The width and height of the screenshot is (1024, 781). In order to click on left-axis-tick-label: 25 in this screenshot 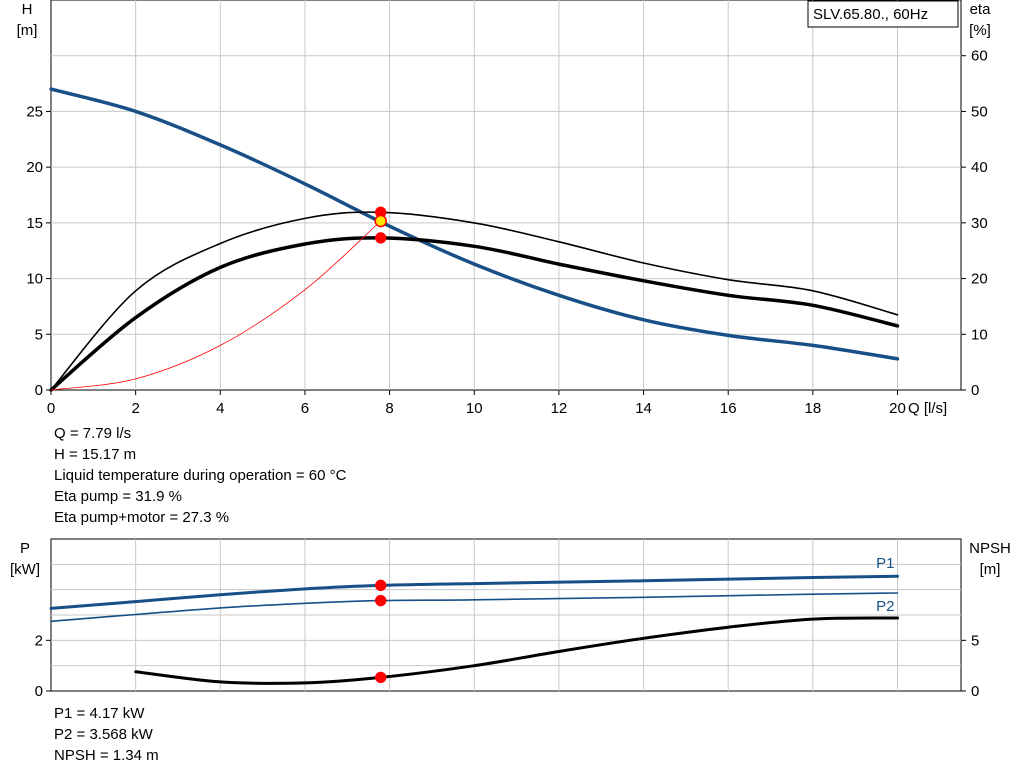, I will do `click(34, 111)`.